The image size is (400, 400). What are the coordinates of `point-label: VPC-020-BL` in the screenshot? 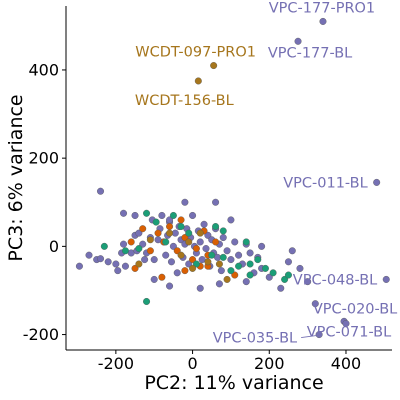 It's located at (355, 309).